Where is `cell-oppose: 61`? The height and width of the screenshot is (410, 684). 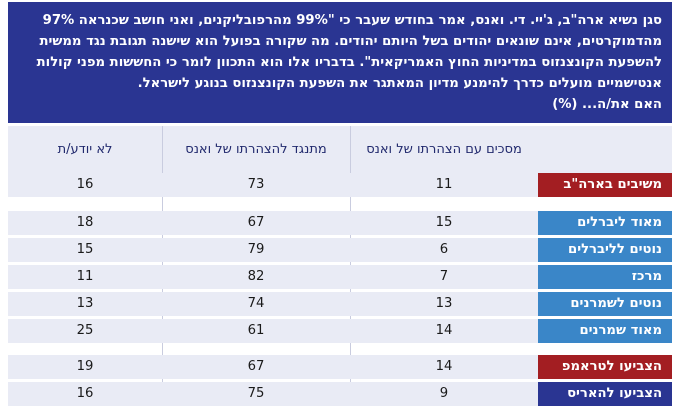 cell-oppose: 61 is located at coordinates (256, 330).